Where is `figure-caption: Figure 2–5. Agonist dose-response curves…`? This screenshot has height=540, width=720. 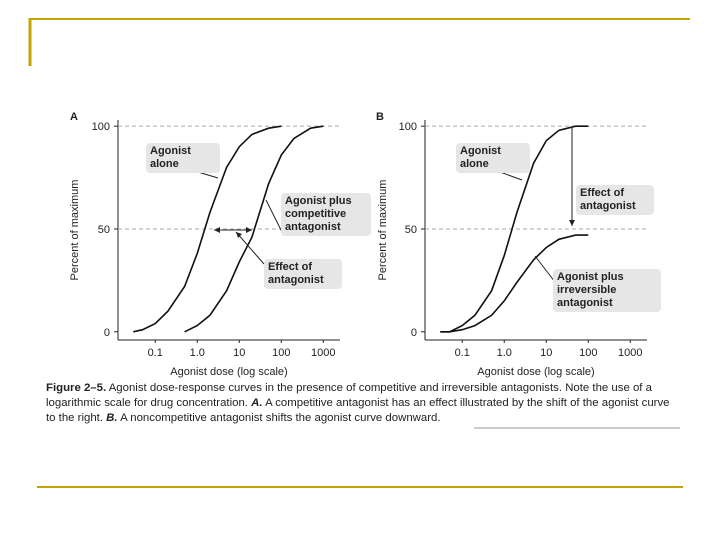 figure-caption: Figure 2–5. Agonist dose-response curves… is located at coordinates (364, 403).